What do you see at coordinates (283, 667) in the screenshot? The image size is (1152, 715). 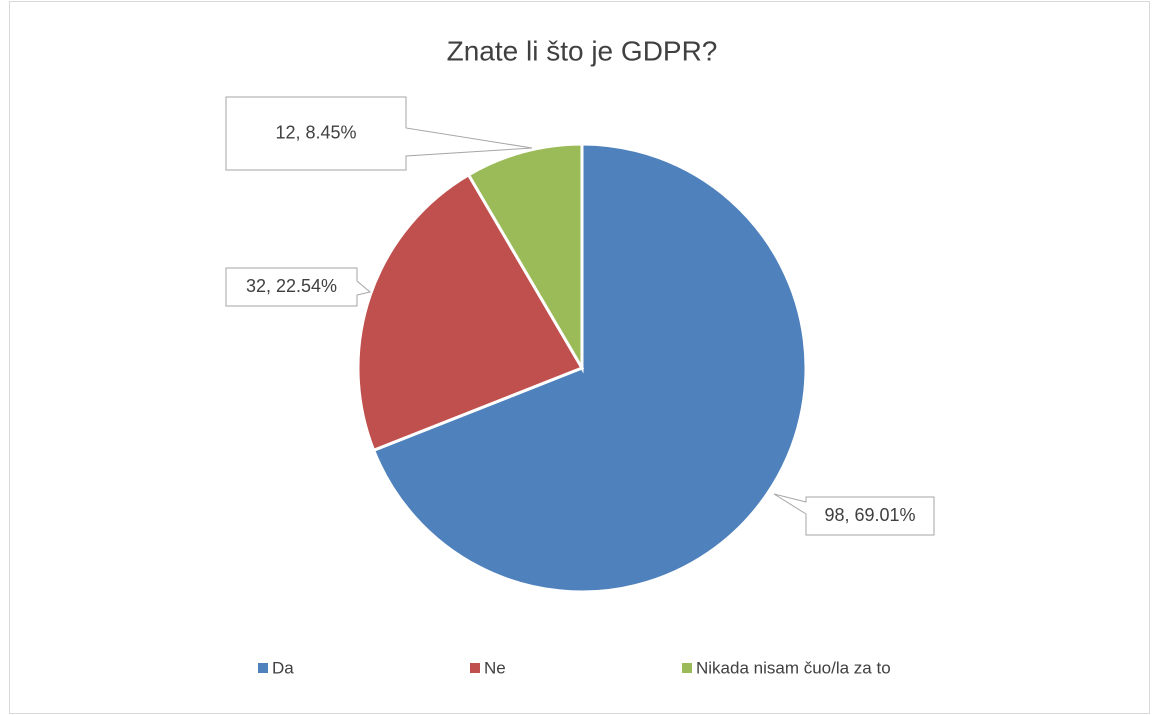 I see `legend-label: Da` at bounding box center [283, 667].